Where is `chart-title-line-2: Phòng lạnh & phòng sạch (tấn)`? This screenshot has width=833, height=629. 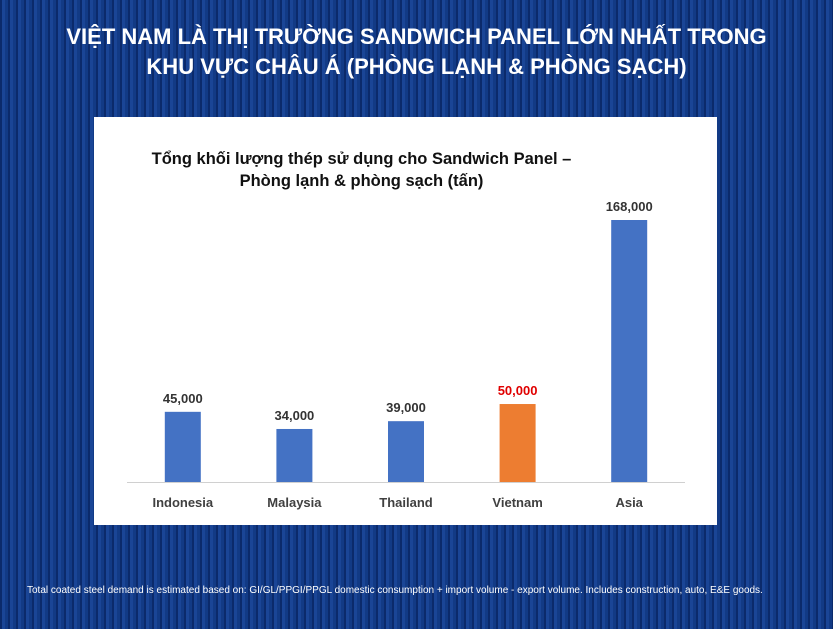 chart-title-line-2: Phòng lạnh & phòng sạch (tấn) is located at coordinates (361, 181).